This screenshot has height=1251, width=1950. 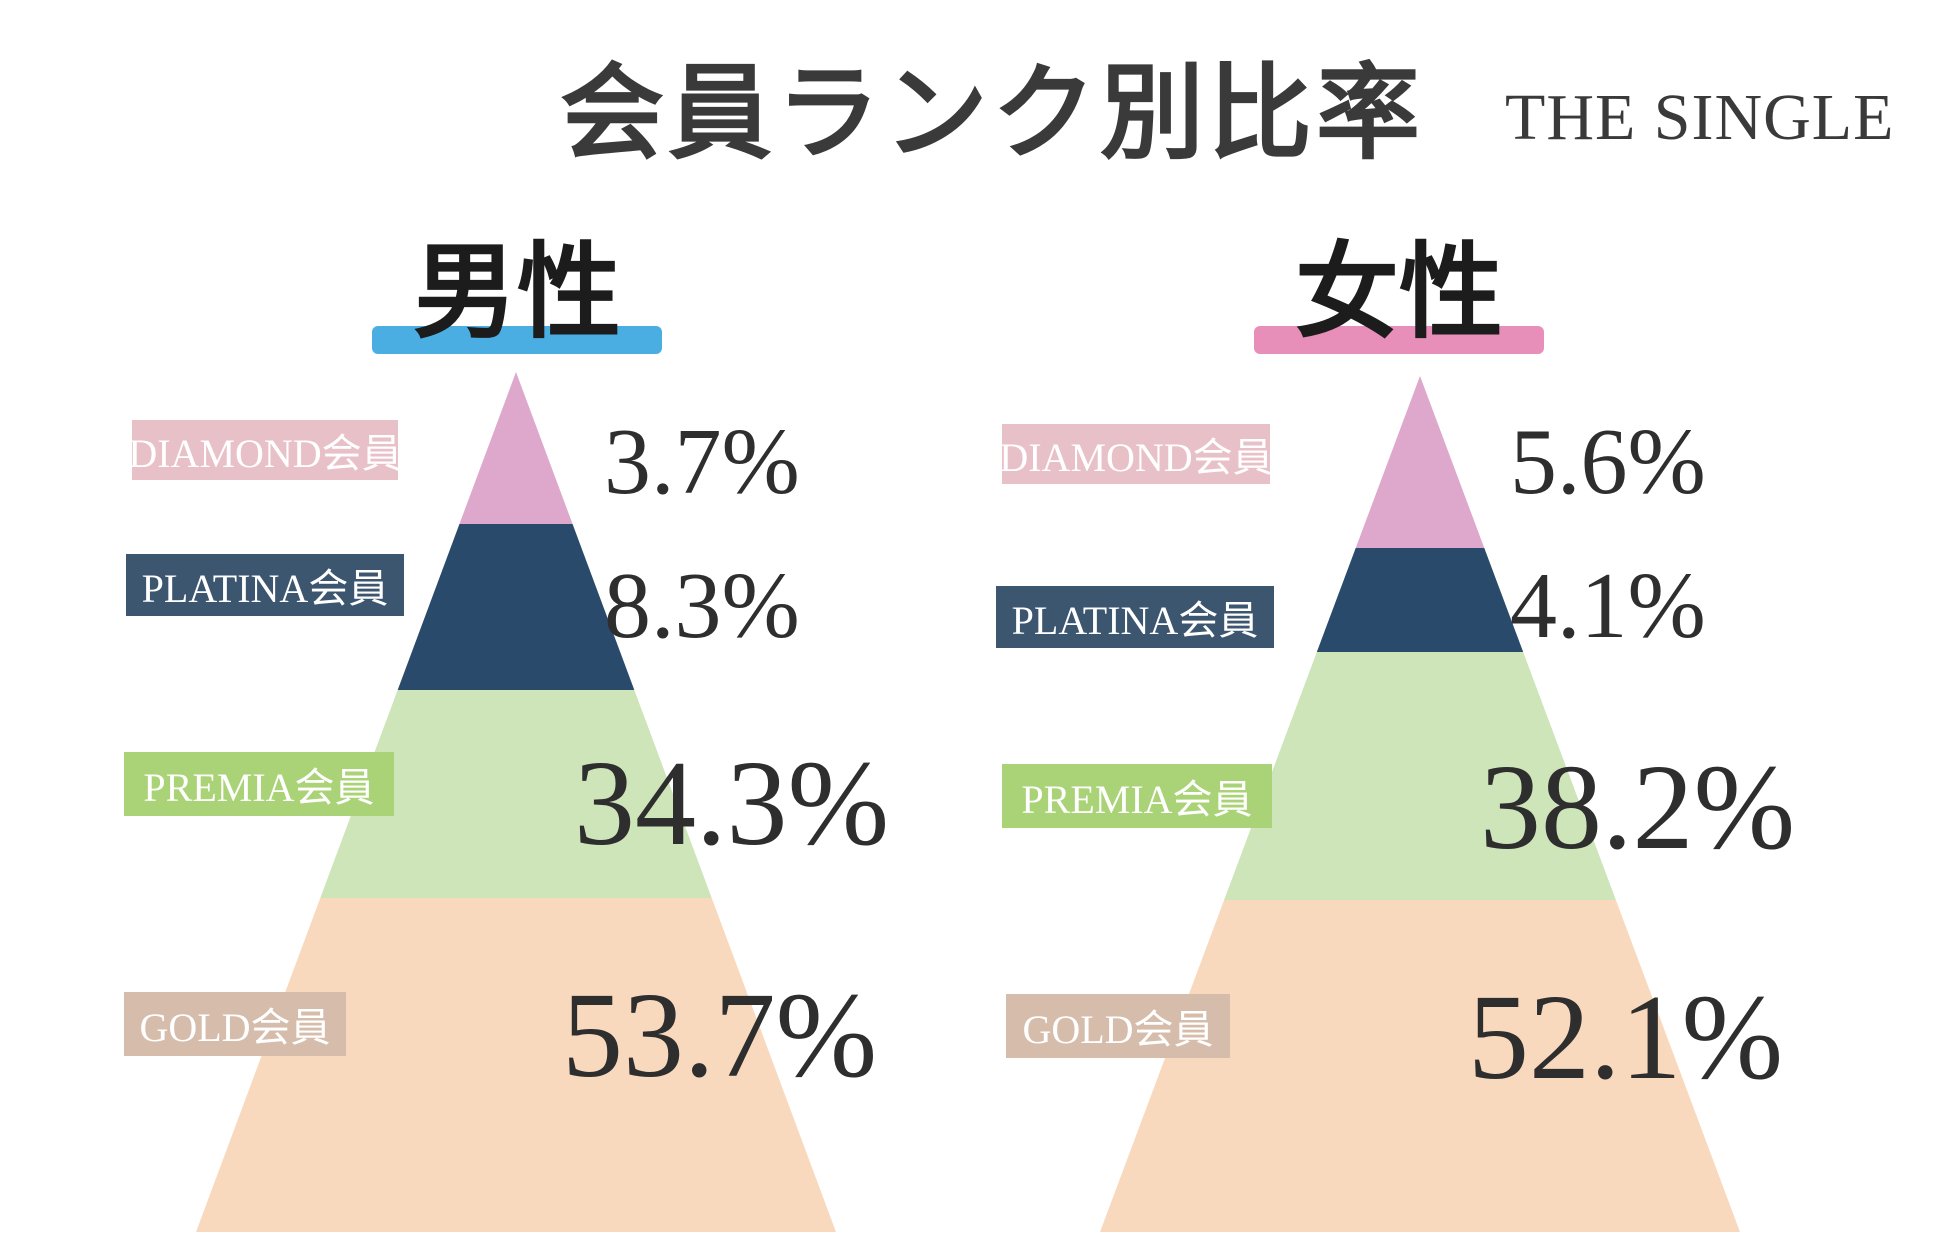 I want to click on female-pct-platina: 4.1%, so click(x=1608, y=606).